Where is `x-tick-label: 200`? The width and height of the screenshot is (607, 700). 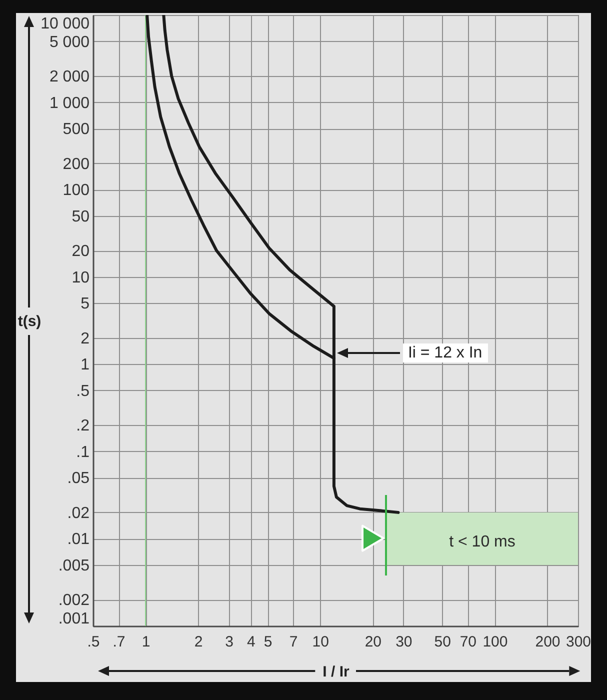
x-tick-label: 200 is located at coordinates (547, 642).